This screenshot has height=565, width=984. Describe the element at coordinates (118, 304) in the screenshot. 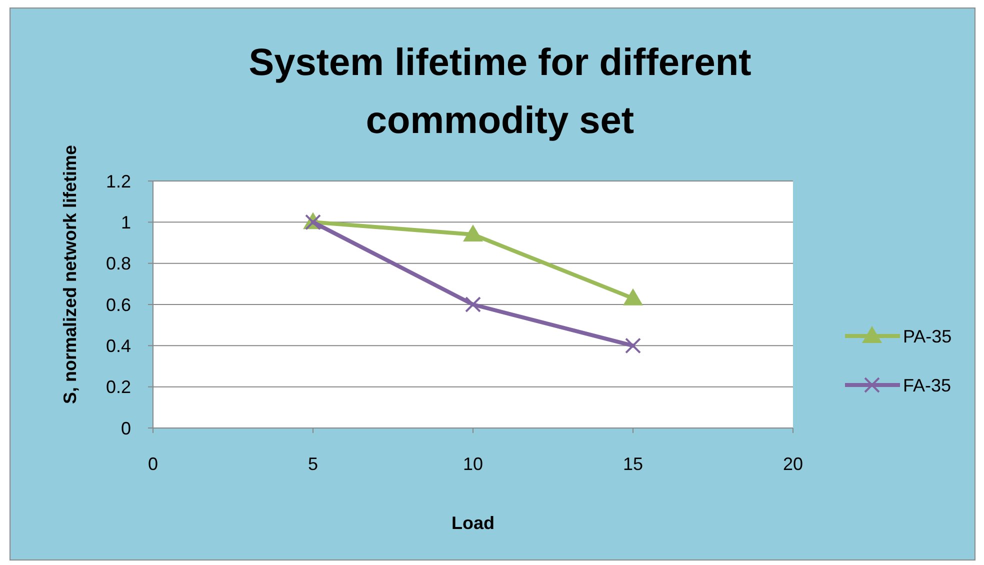

I see `y-tick-label: 0.6` at that location.